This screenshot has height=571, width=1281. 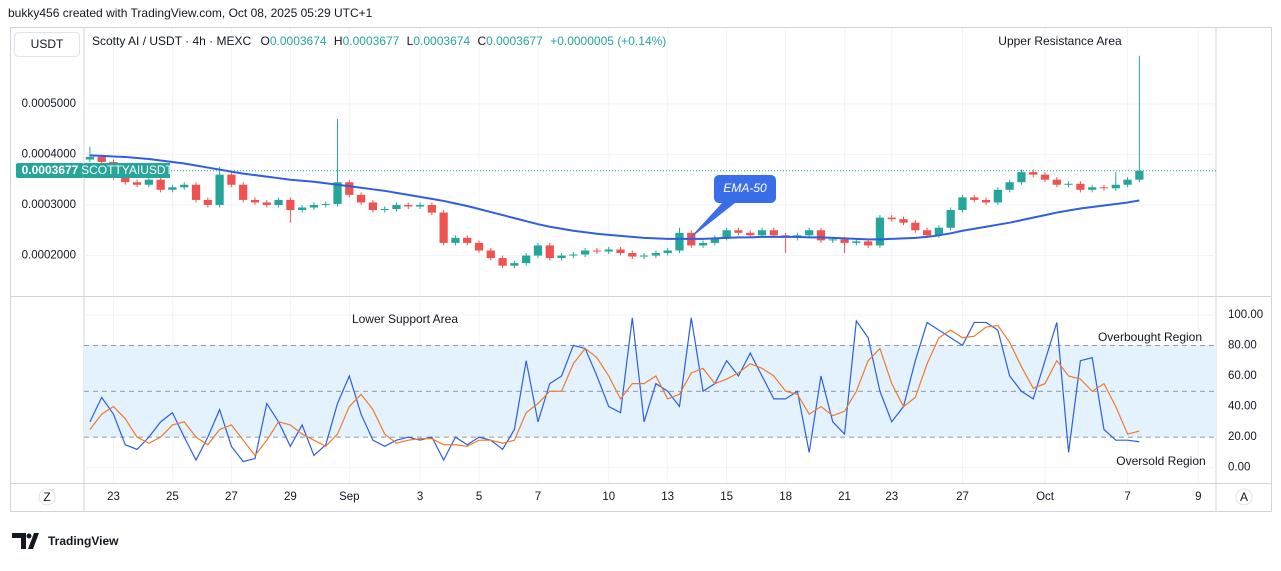 I want to click on x-tick-label: 5, so click(x=479, y=497).